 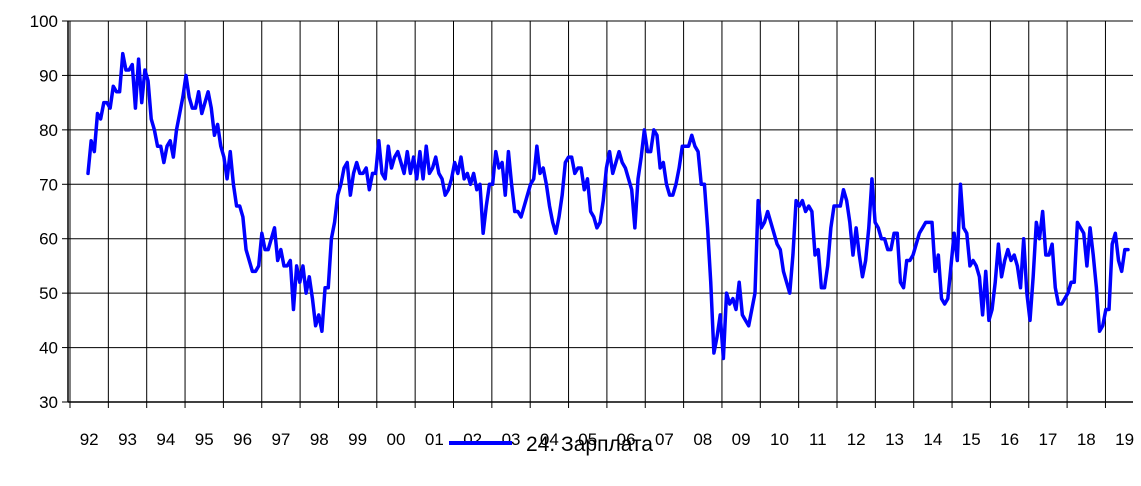 What do you see at coordinates (242, 439) in the screenshot?
I see `x-tick-label: 96` at bounding box center [242, 439].